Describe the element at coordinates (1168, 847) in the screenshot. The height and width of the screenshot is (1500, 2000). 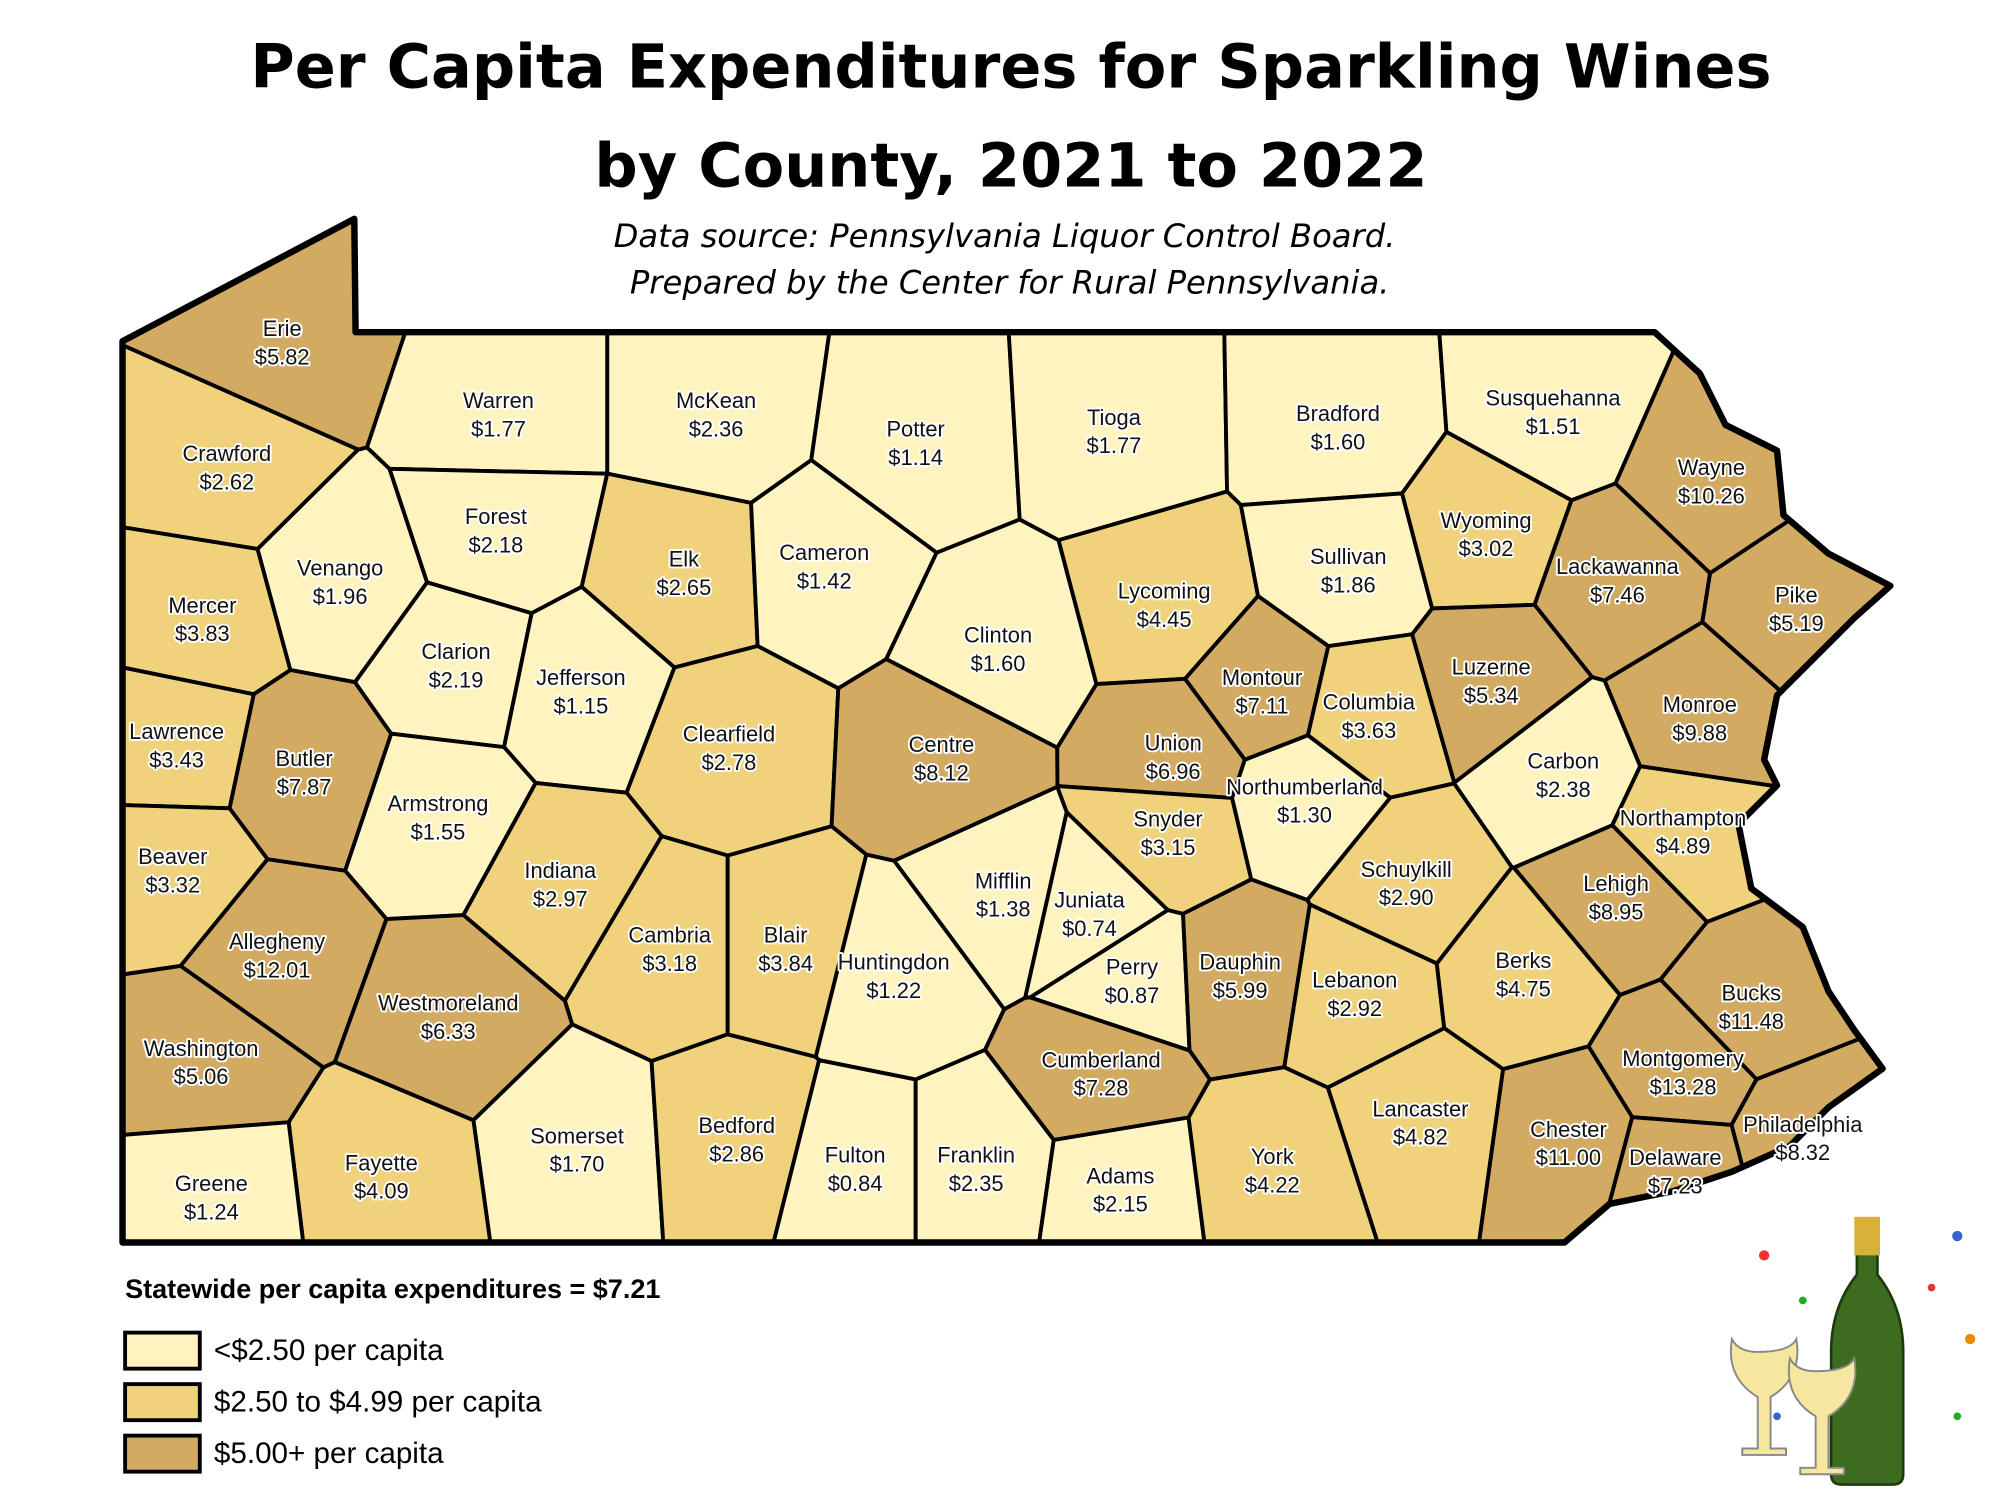
I see `county-value: $3.15` at that location.